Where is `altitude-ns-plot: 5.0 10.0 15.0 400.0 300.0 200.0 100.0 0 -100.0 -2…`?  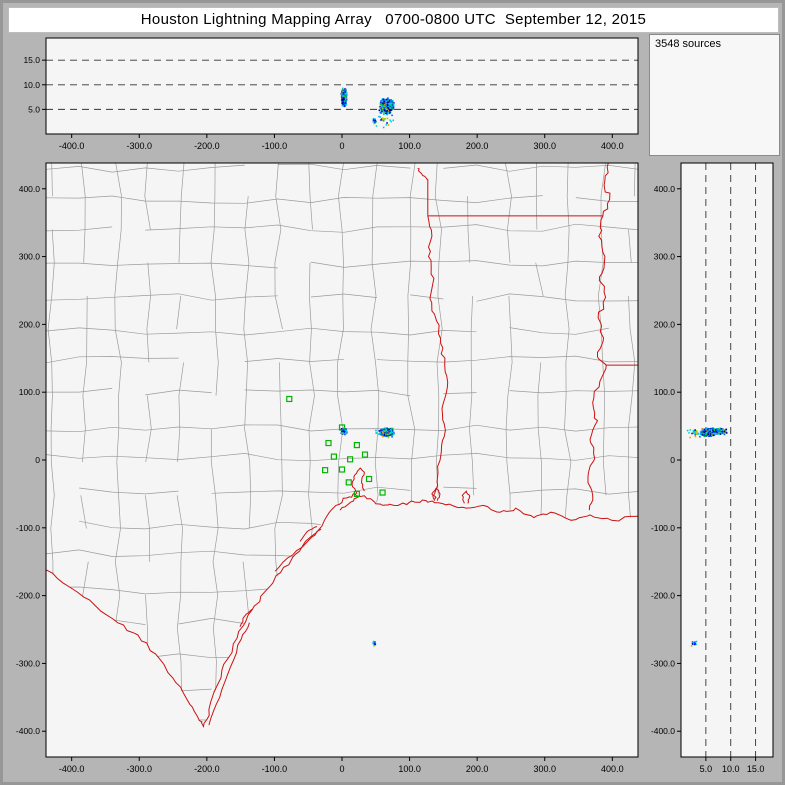
altitude-ns-plot: 5.0 10.0 15.0 400.0 300.0 200.0 100.0 0 -100.0 -2… is located at coordinates (712, 468).